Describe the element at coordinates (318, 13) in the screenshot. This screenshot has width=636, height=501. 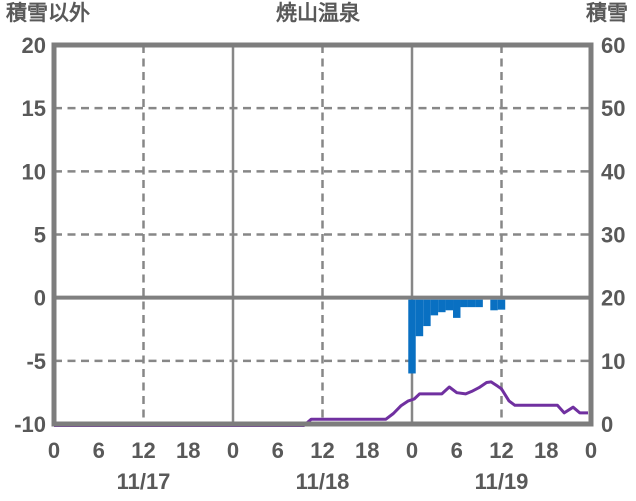
I see `chart-title: 焼山温泉` at that location.